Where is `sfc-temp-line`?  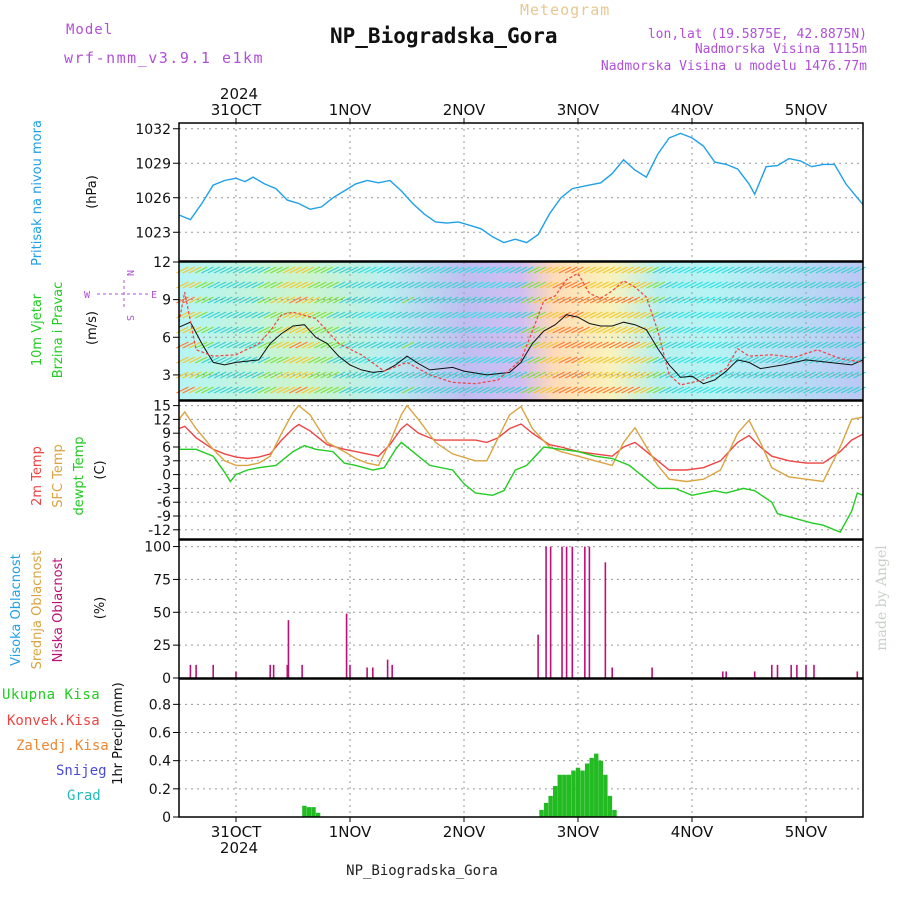 sfc-temp-line is located at coordinates (521, 443).